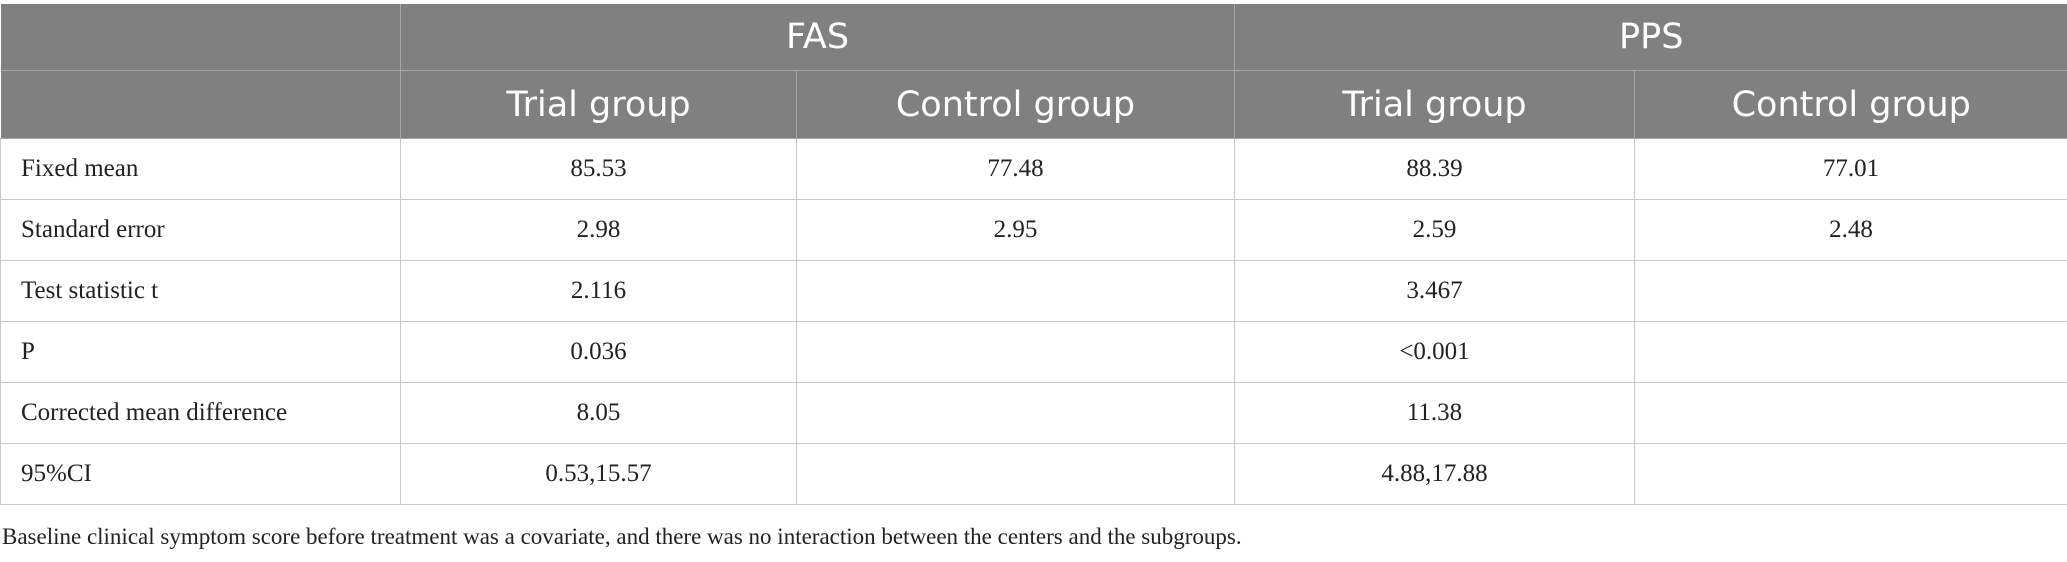 The image size is (2067, 562). What do you see at coordinates (1650, 37) in the screenshot?
I see `header-group-pps: PPS` at bounding box center [1650, 37].